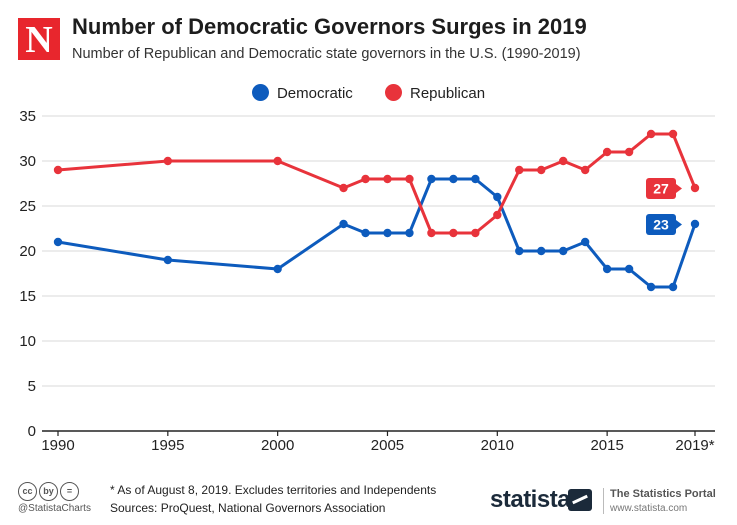 This screenshot has width=737, height=525. What do you see at coordinates (39, 39) in the screenshot?
I see `newsweek-logo: N` at bounding box center [39, 39].